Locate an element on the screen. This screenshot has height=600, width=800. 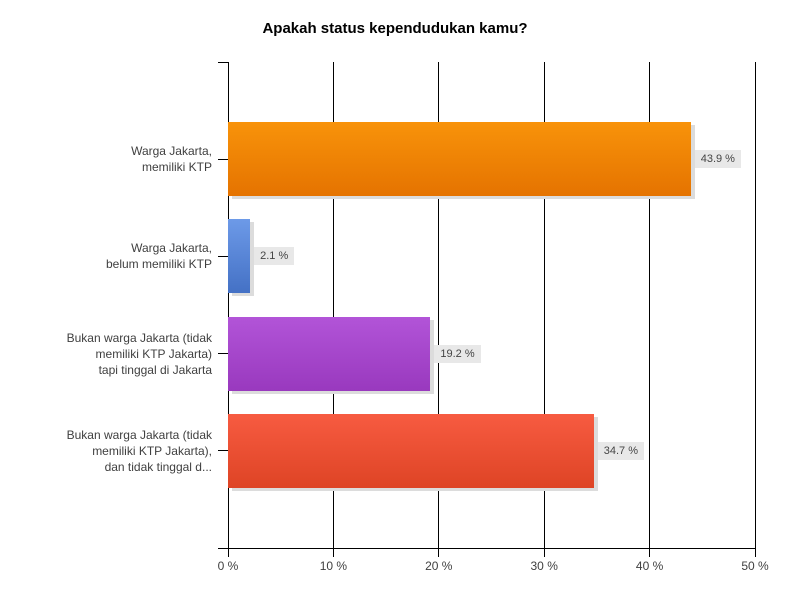
category-label-line: tapi tinggal di Jakarta is located at coordinates (155, 369).